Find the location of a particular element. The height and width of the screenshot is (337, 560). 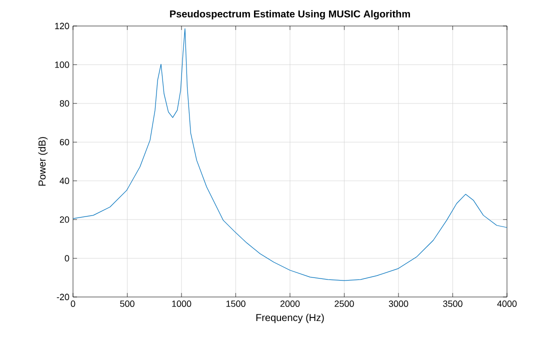

y-tick-label: 60 is located at coordinates (65, 142).